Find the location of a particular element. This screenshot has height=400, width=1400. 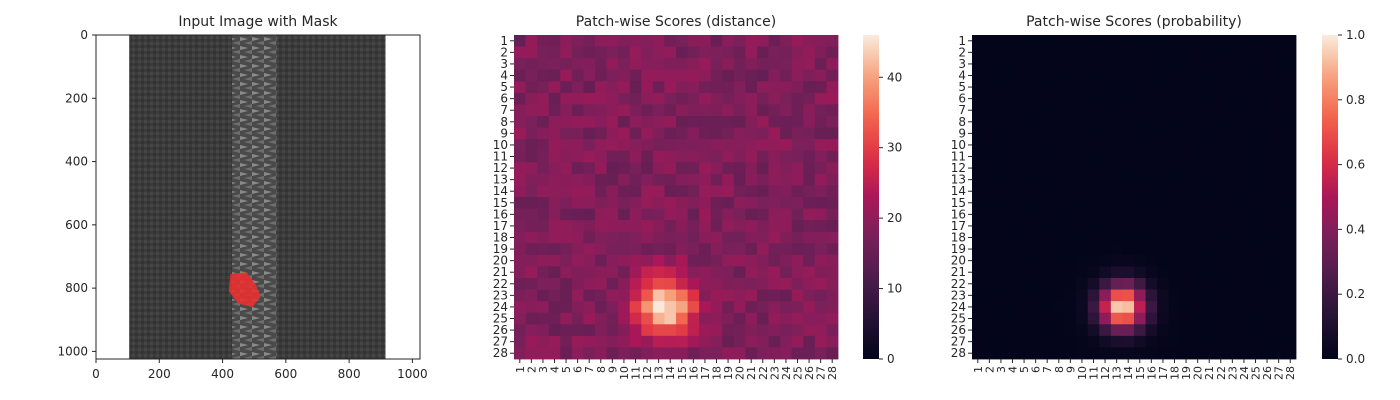

y-tick-label: 11 is located at coordinates (500, 157).